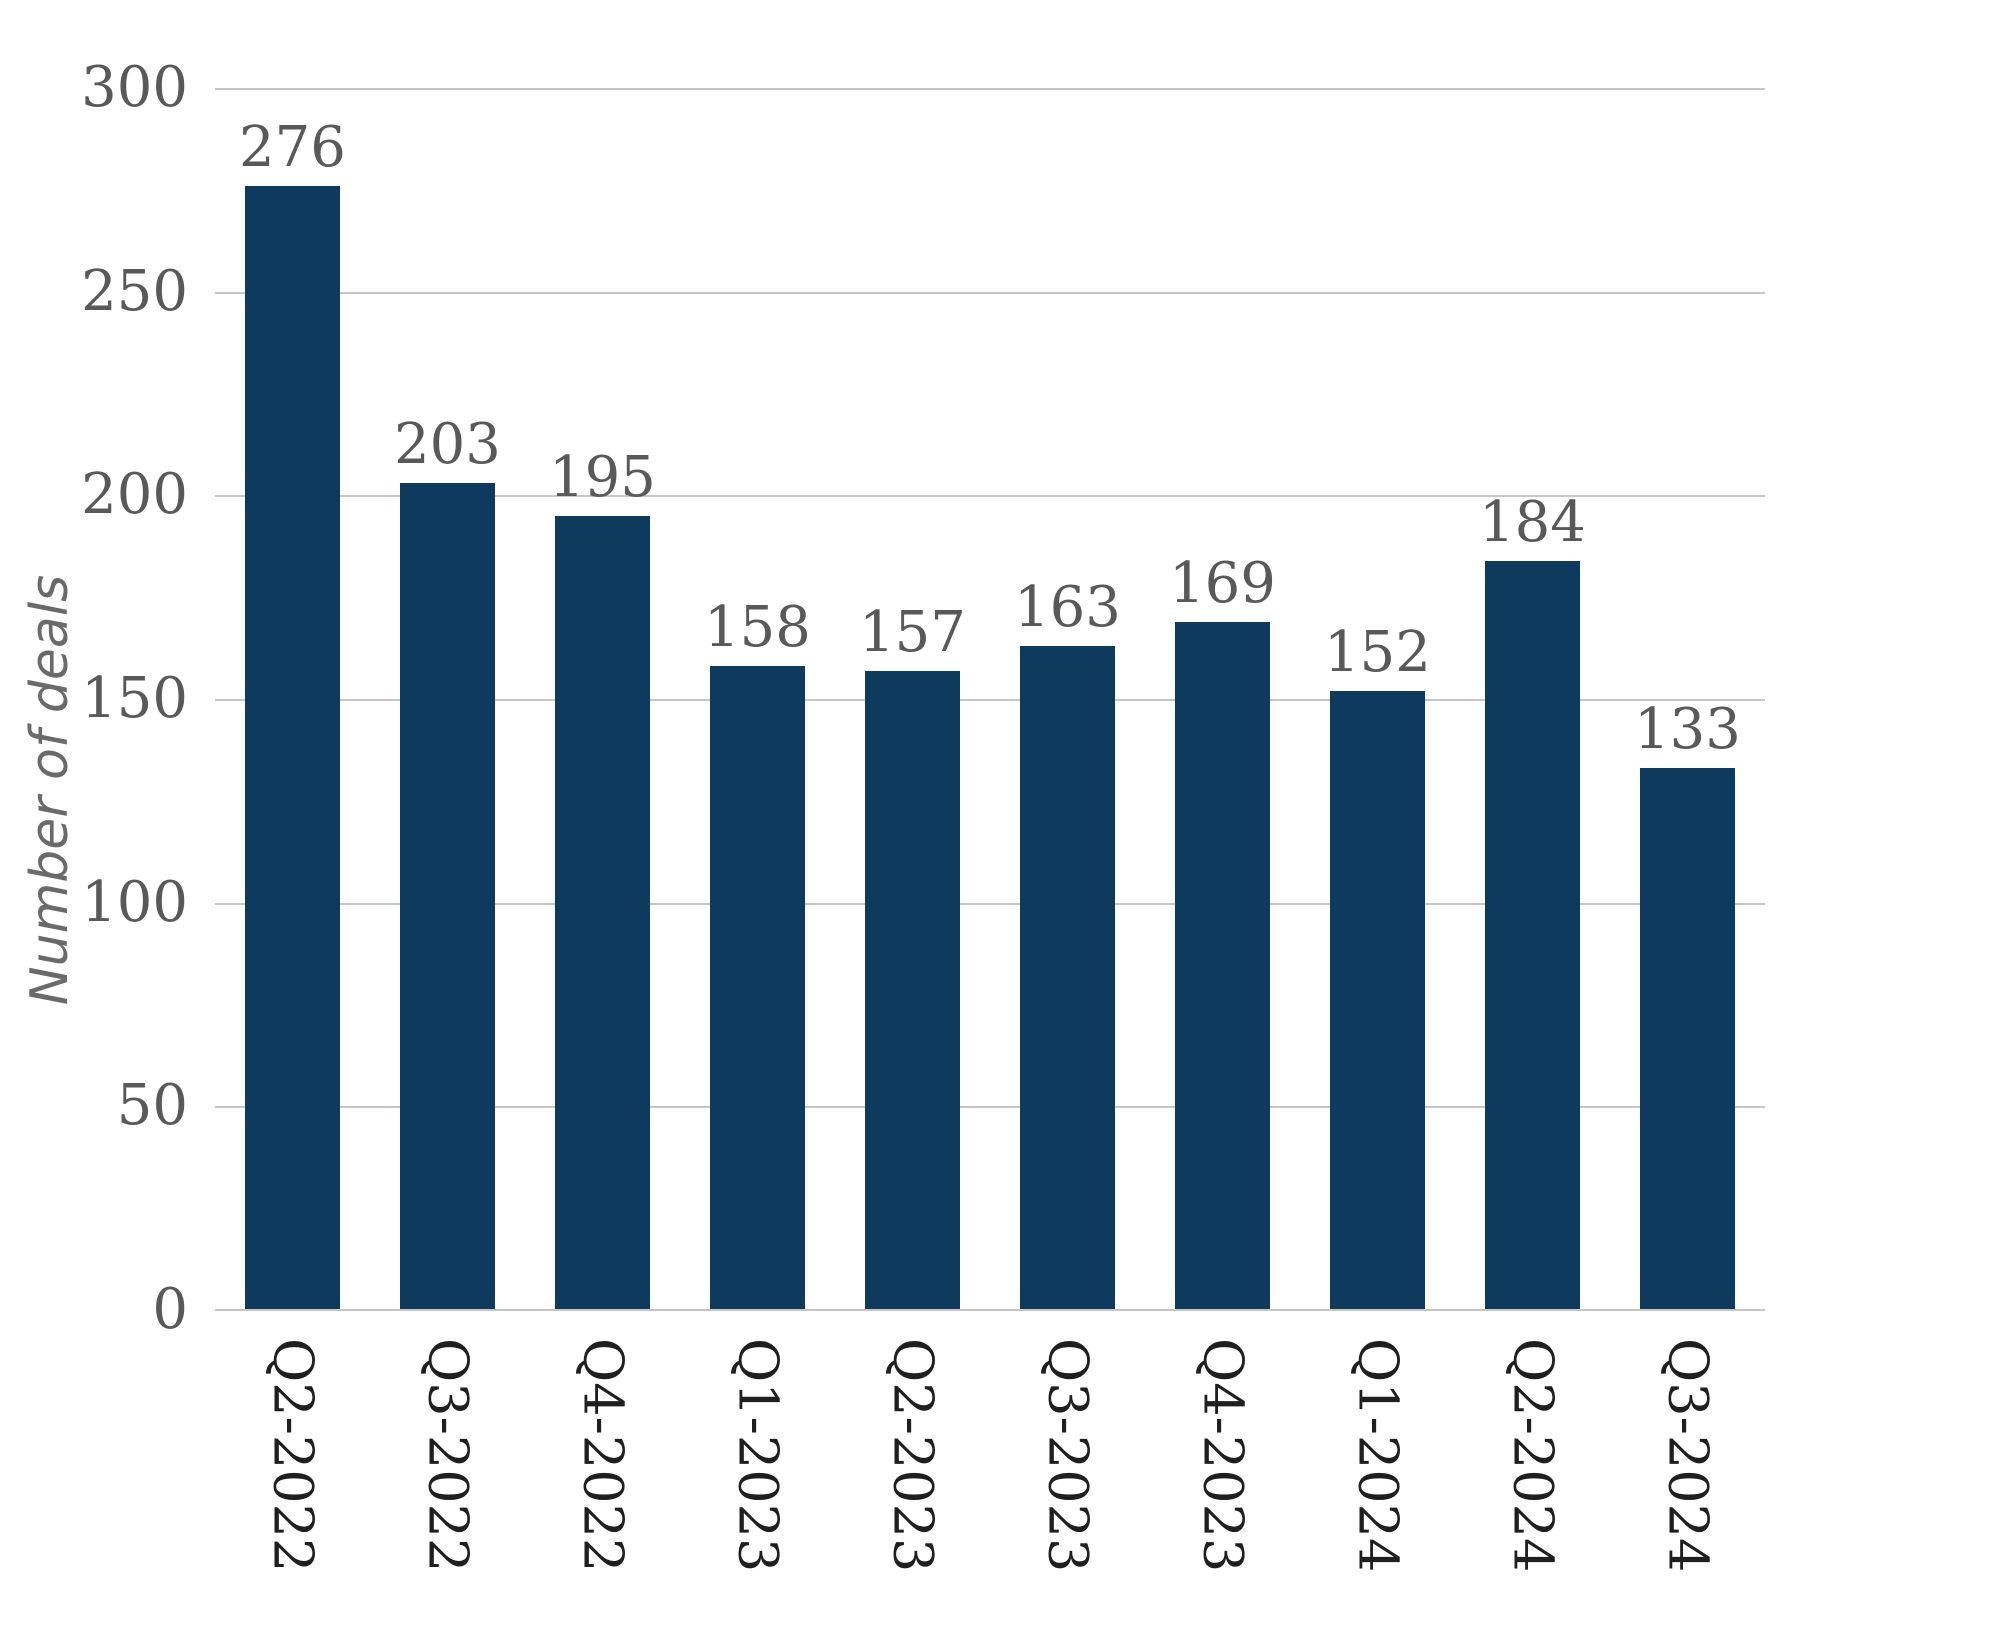 The height and width of the screenshot is (1628, 2000). What do you see at coordinates (758, 1455) in the screenshot?
I see `x-tick-label-Q1-2023: Q1-2023` at bounding box center [758, 1455].